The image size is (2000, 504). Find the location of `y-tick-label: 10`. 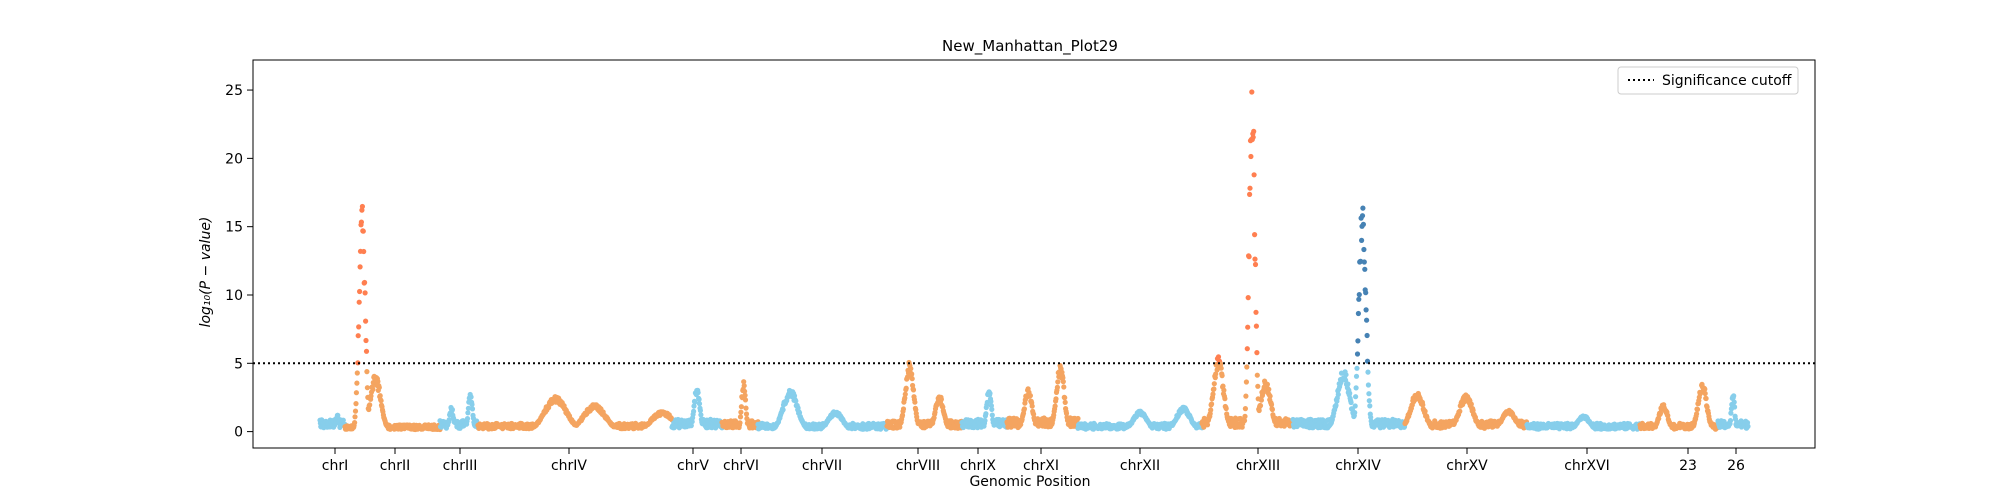

y-tick-label: 10 is located at coordinates (234, 296).